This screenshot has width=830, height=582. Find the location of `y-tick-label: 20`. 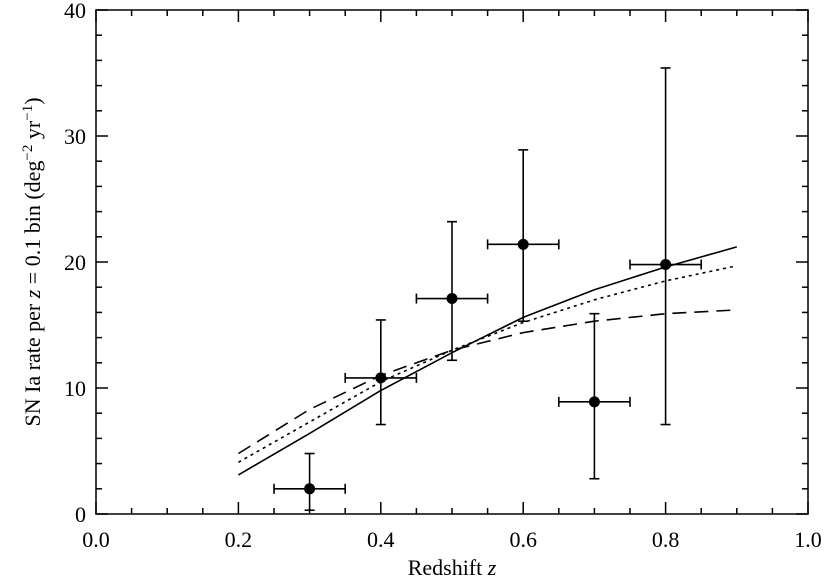

y-tick-label: 20 is located at coordinates (75, 262).